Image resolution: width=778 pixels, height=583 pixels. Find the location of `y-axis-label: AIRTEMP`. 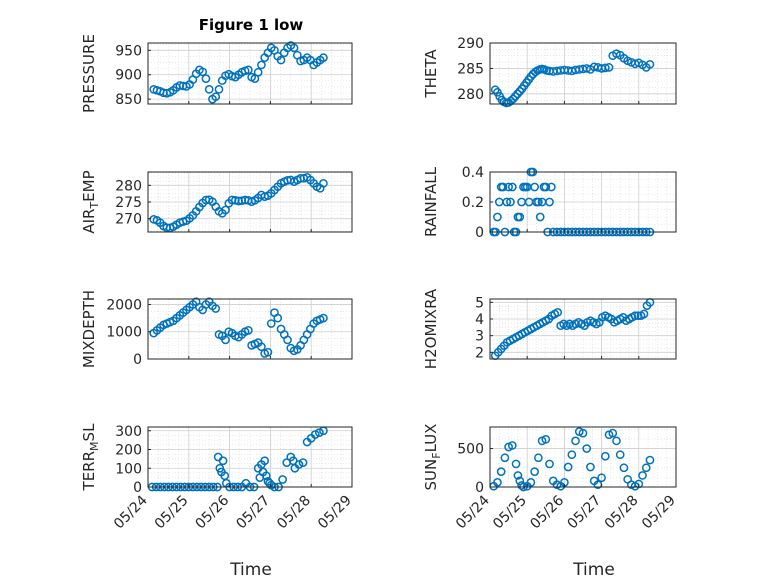

y-axis-label: AIRTEMP is located at coordinates (90, 201).